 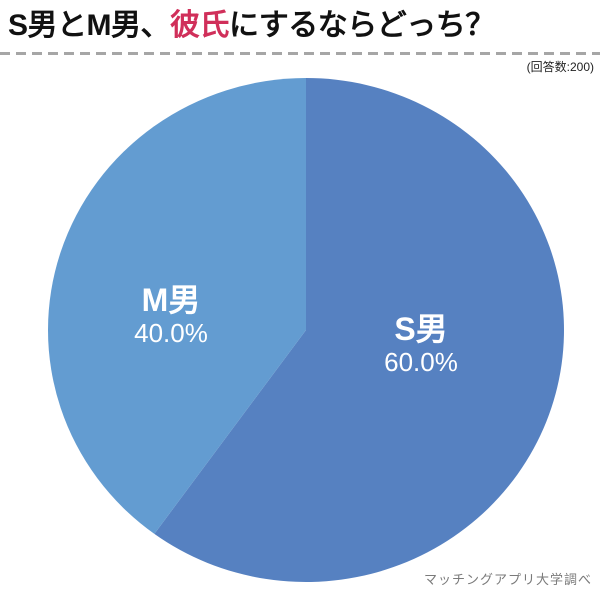 I want to click on dashed-divider, so click(x=300, y=53).